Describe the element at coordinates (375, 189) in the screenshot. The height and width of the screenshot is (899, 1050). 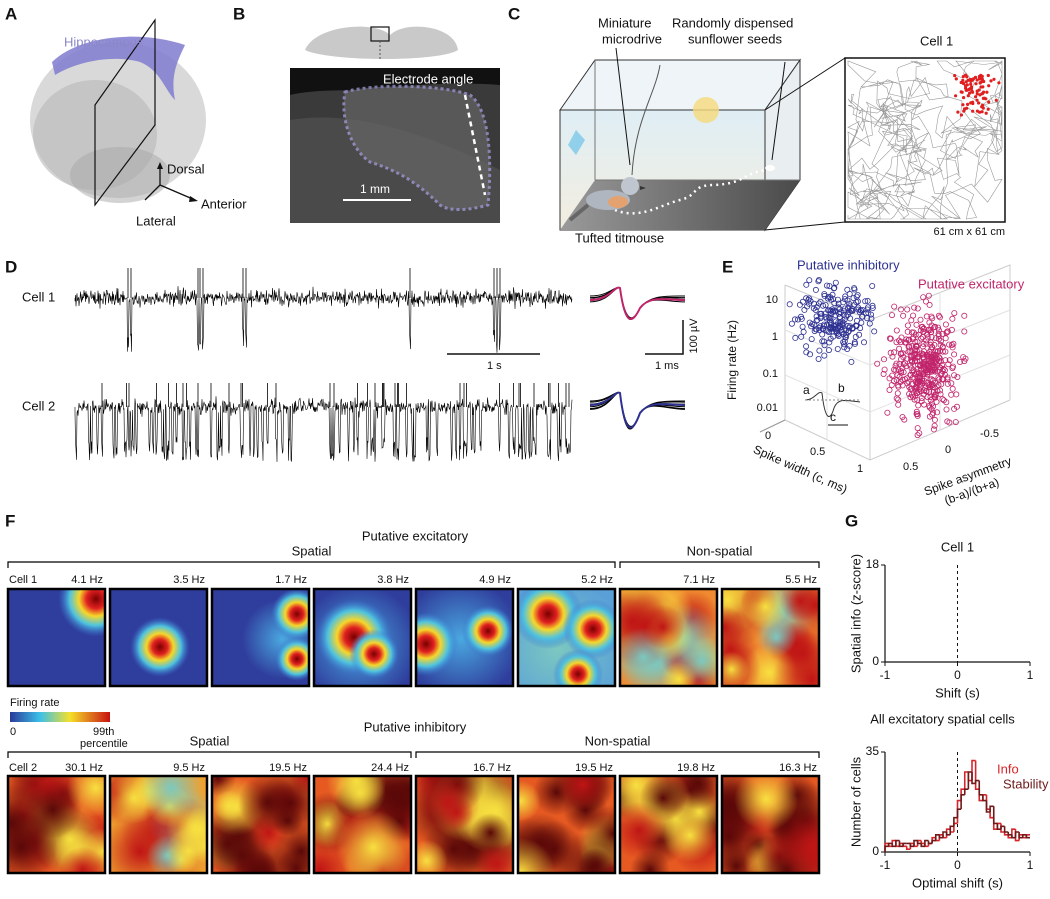
I see `scale-bar-label: 1 mm` at that location.